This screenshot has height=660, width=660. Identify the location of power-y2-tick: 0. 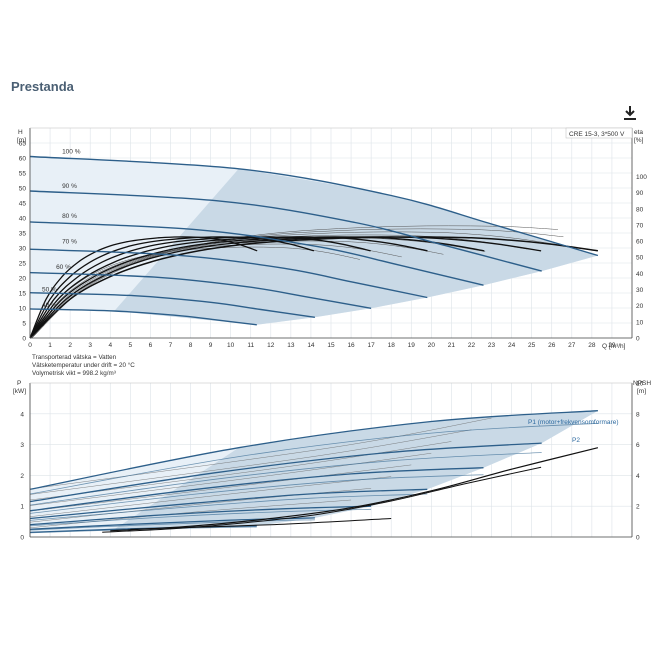
(638, 538).